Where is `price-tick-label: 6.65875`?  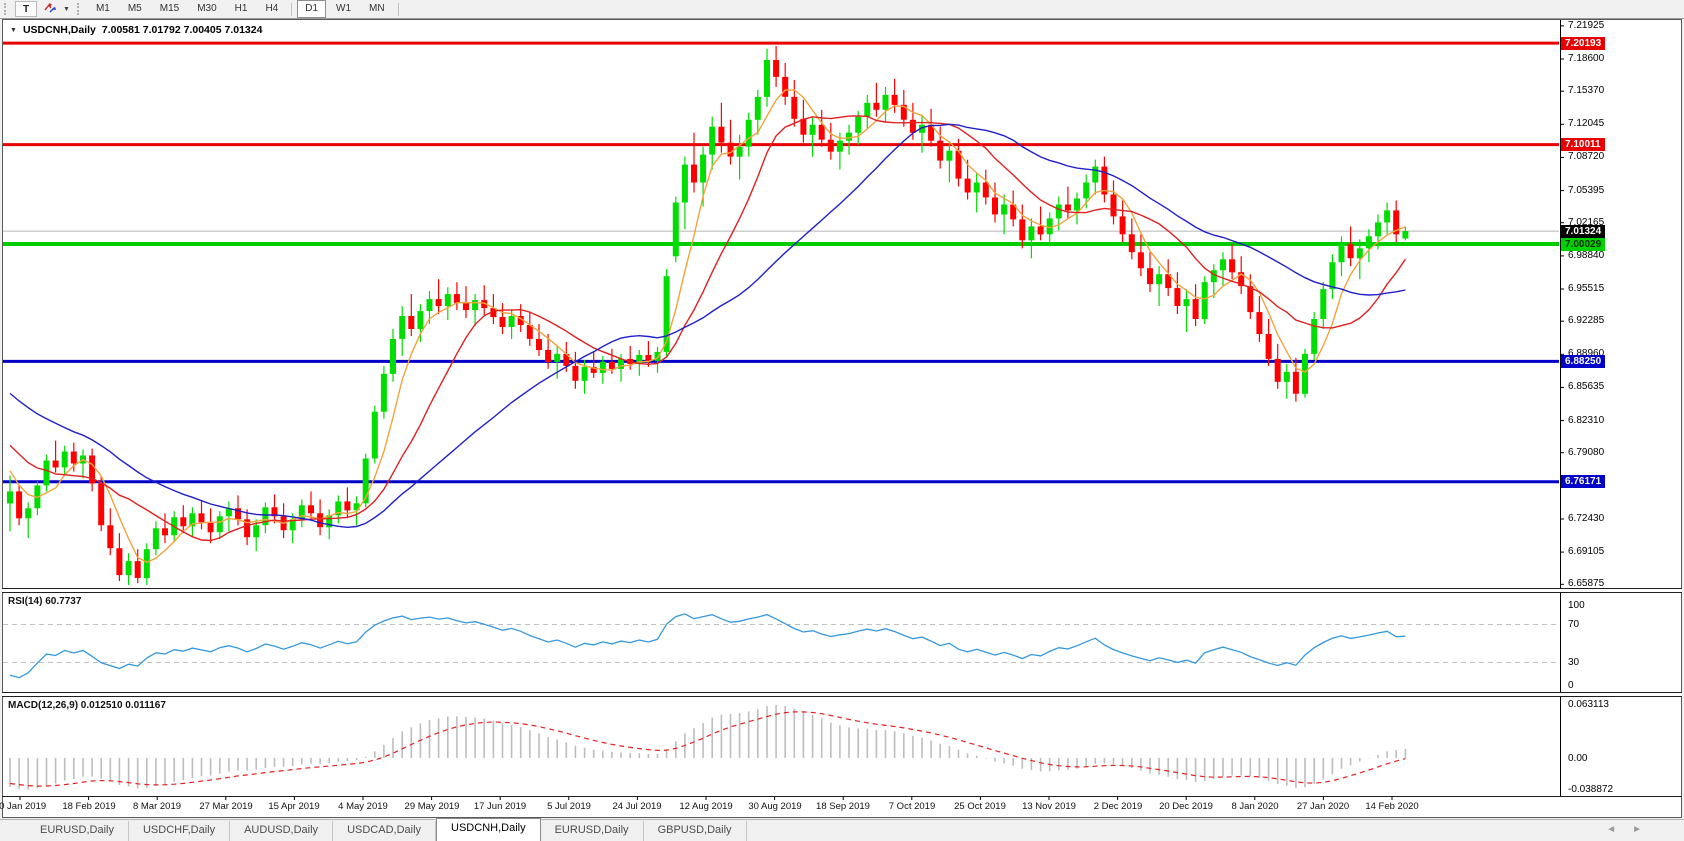 price-tick-label: 6.65875 is located at coordinates (1586, 583).